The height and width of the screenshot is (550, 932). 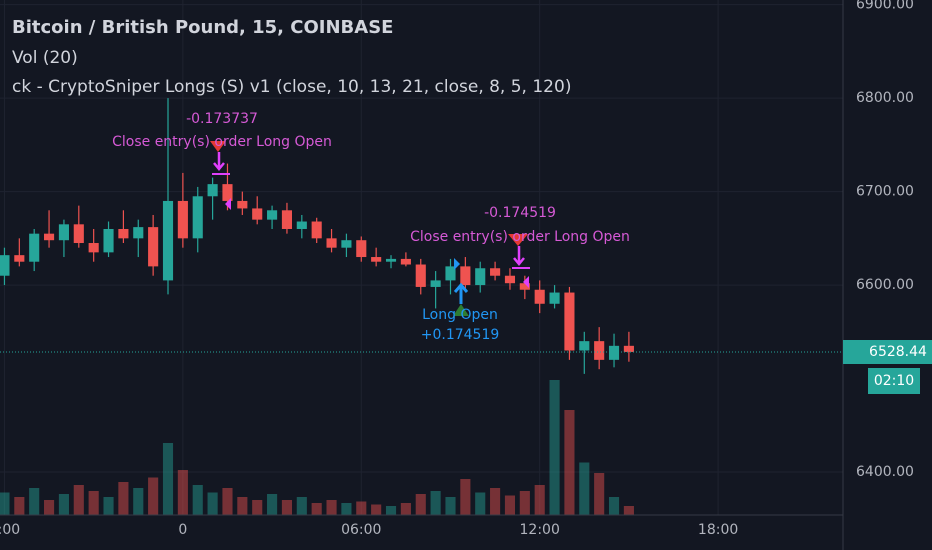 What do you see at coordinates (461, 310) in the screenshot?
I see `long-marker` at bounding box center [461, 310].